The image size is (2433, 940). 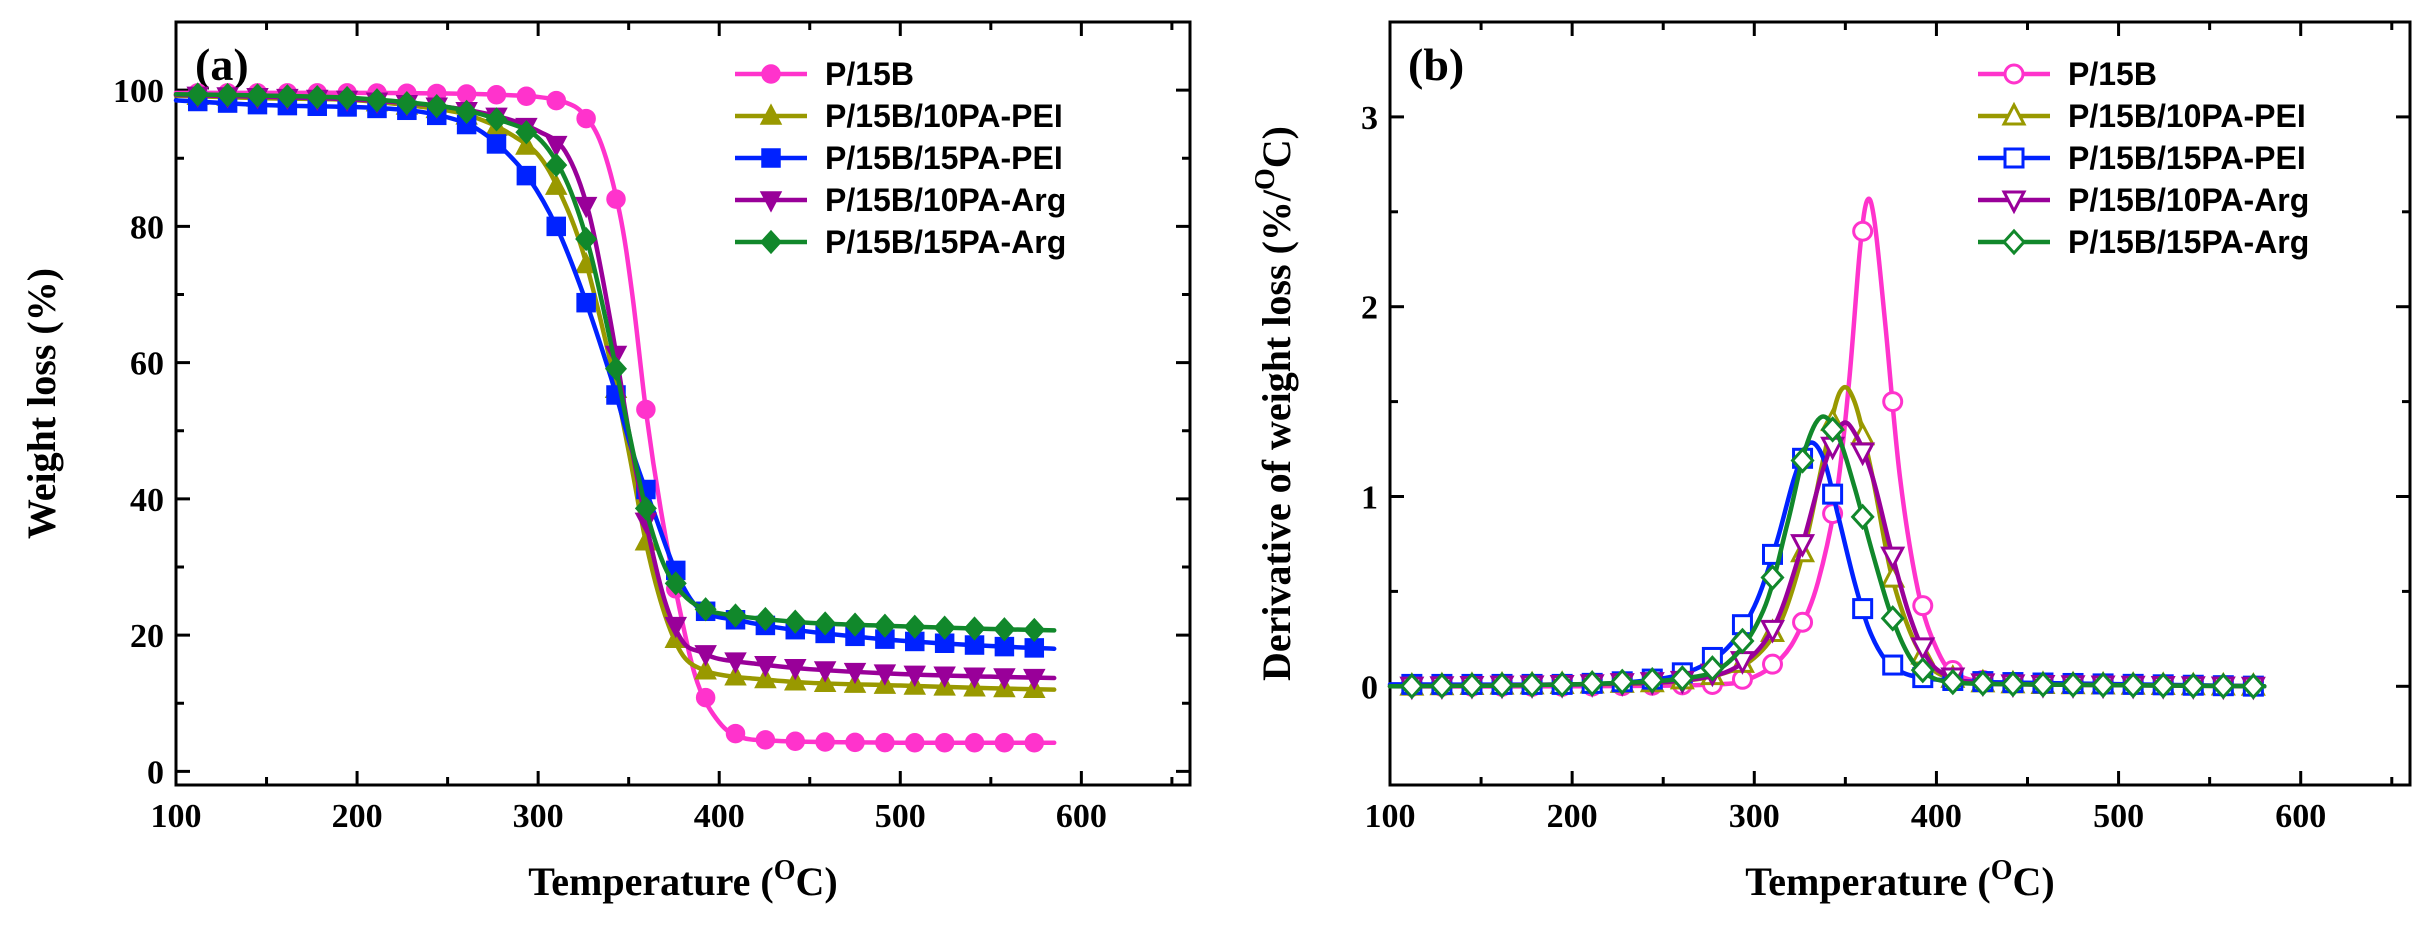 I want to click on series-P/15B/15PA-PEI, so click(x=1827, y=568).